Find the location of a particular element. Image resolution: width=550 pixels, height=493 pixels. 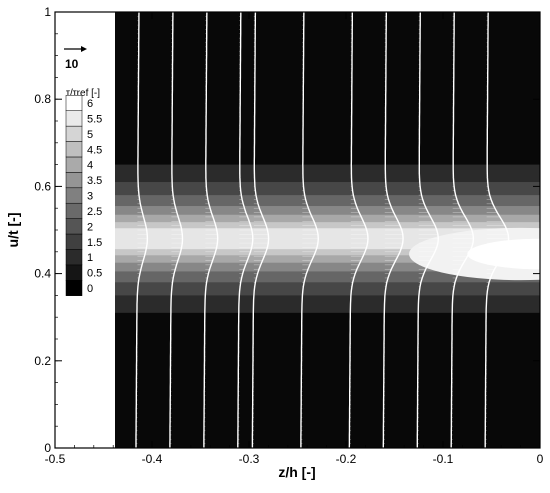

y-tick-label: 0.2 is located at coordinates (42, 361).